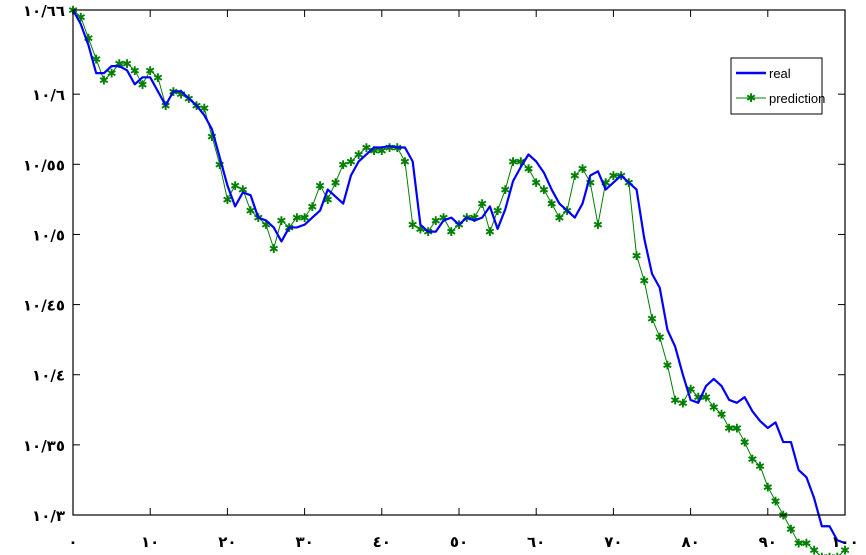 Image resolution: width=866 pixels, height=555 pixels. I want to click on y-tick-label: ١٠/٦٦, so click(44, 11).